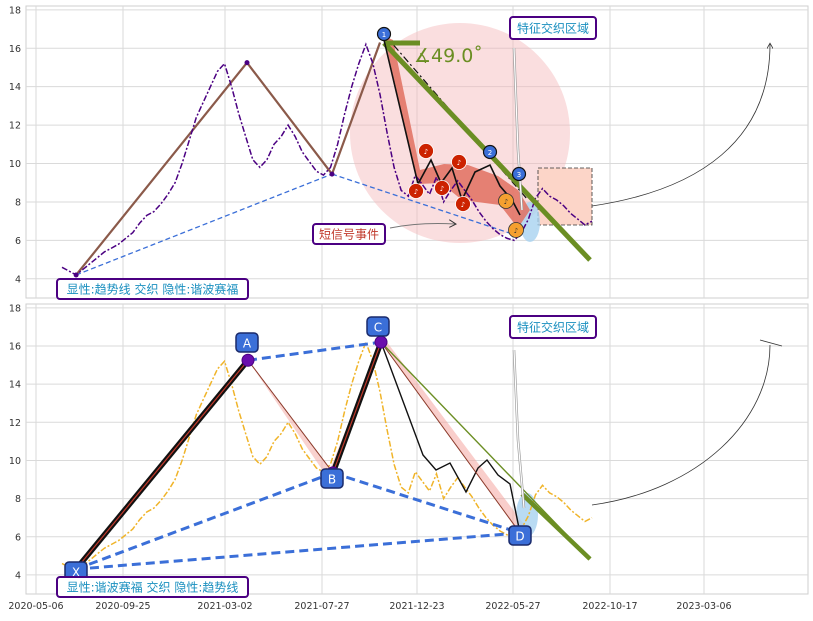 This screenshot has height=621, width=813. I want to click on short-signal-arrow, so click(422, 226).